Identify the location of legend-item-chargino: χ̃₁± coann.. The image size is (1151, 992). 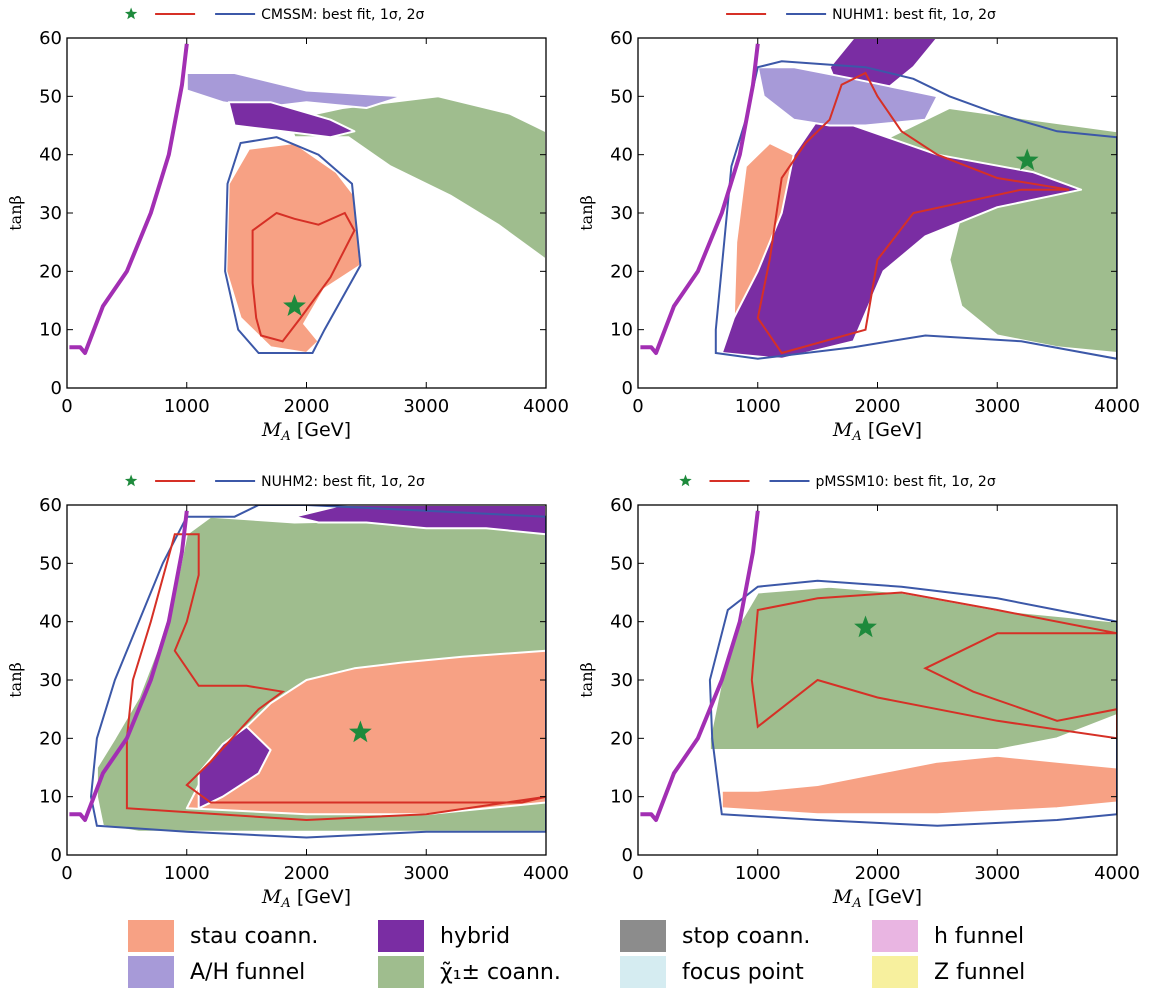
(469, 972).